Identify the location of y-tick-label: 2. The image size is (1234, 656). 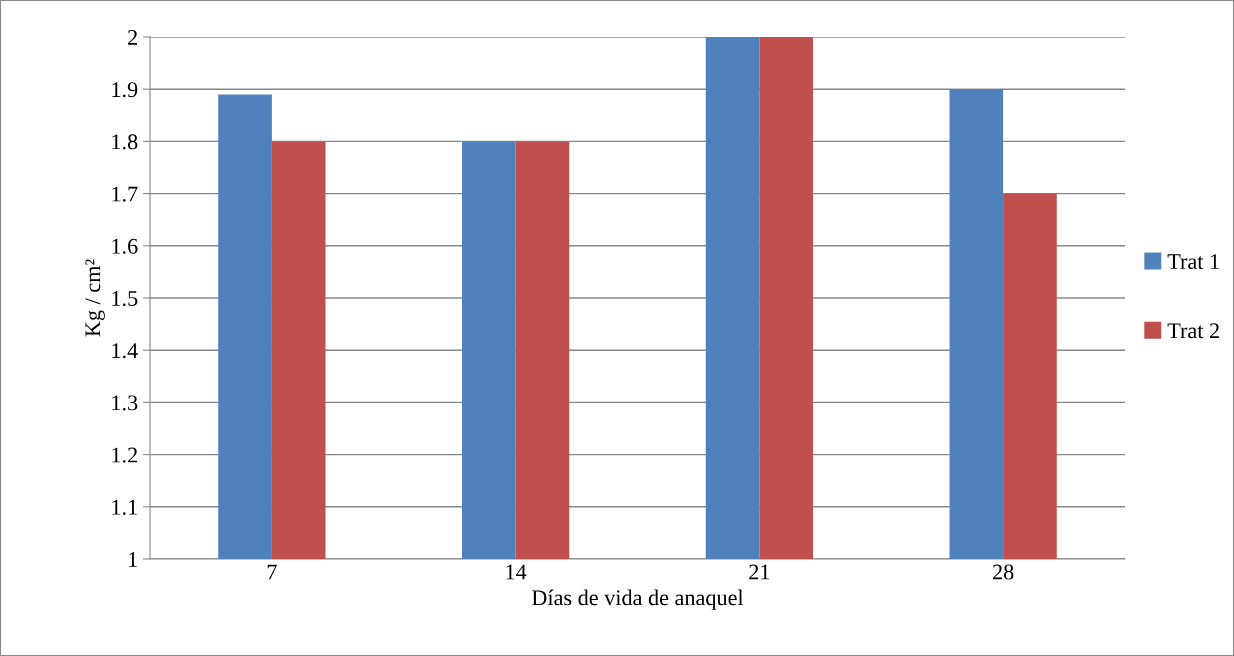
(132, 37).